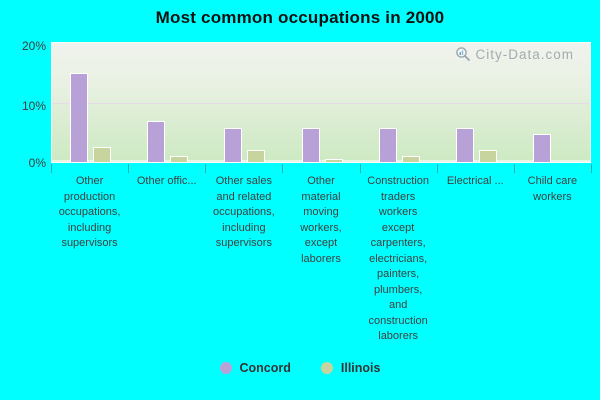 Image resolution: width=600 pixels, height=400 pixels. I want to click on watermark: City-Data.com, so click(514, 54).